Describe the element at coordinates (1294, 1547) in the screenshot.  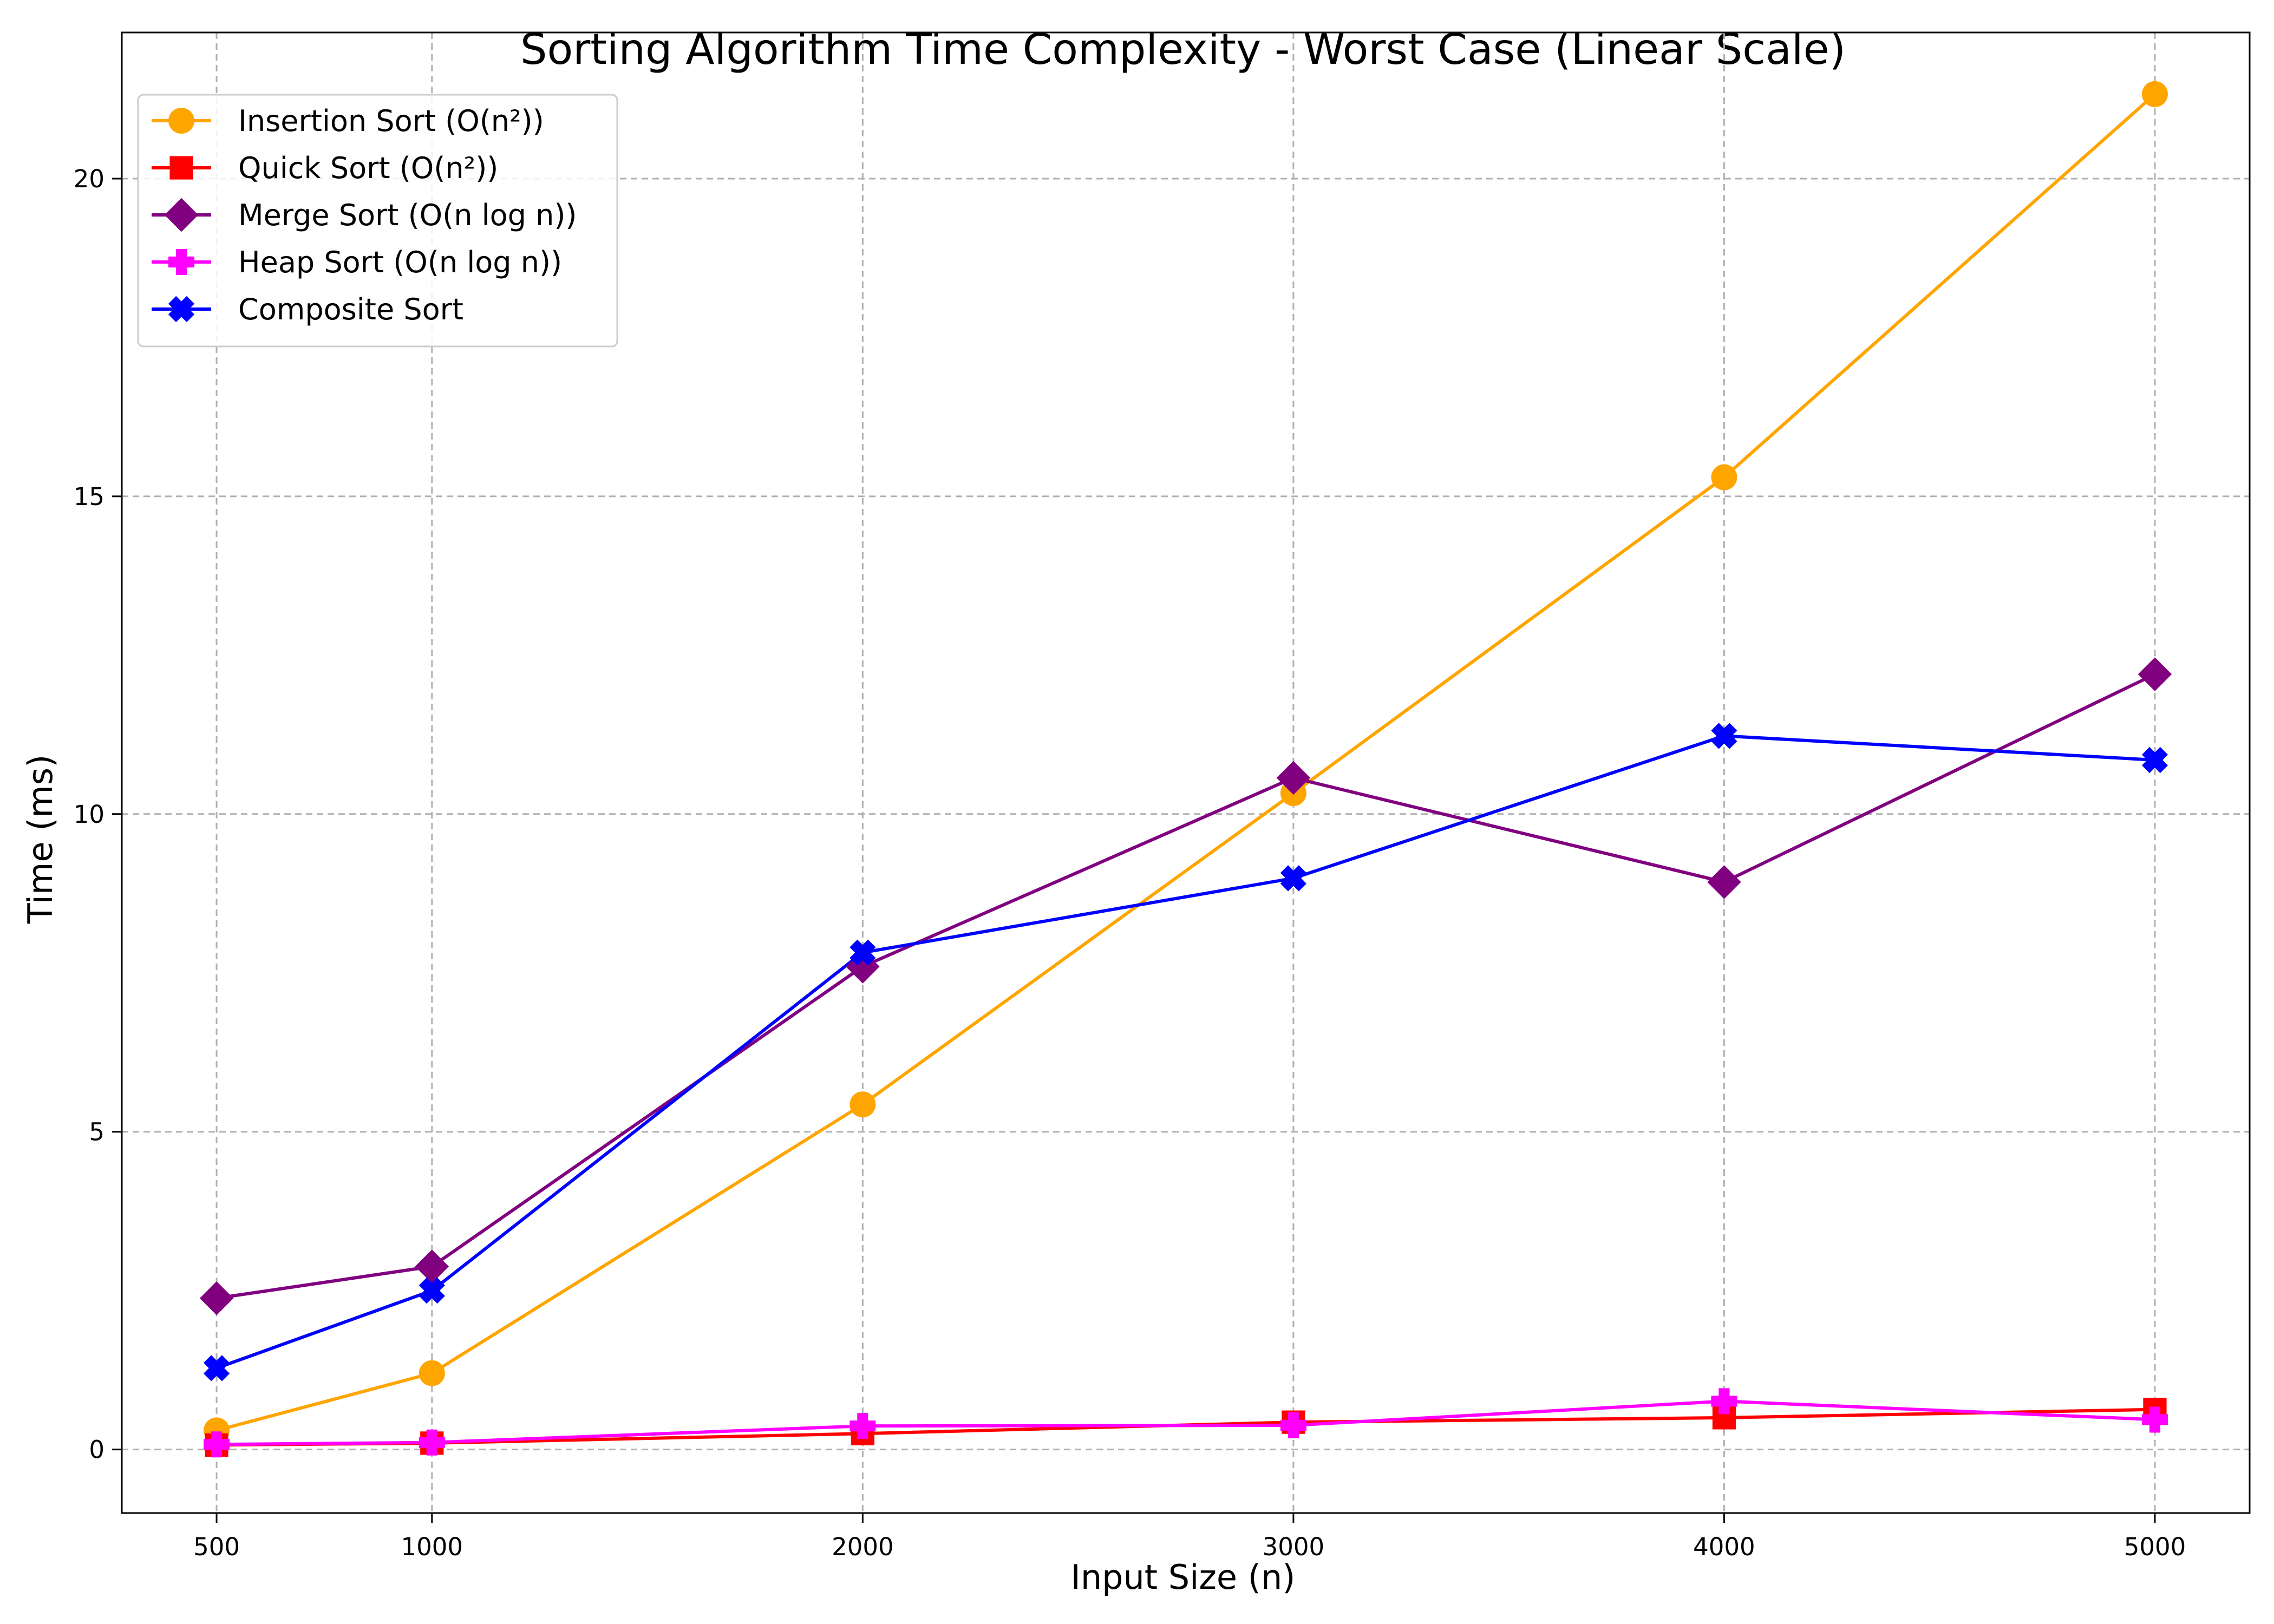
I see `x-tick-label: 3000` at that location.